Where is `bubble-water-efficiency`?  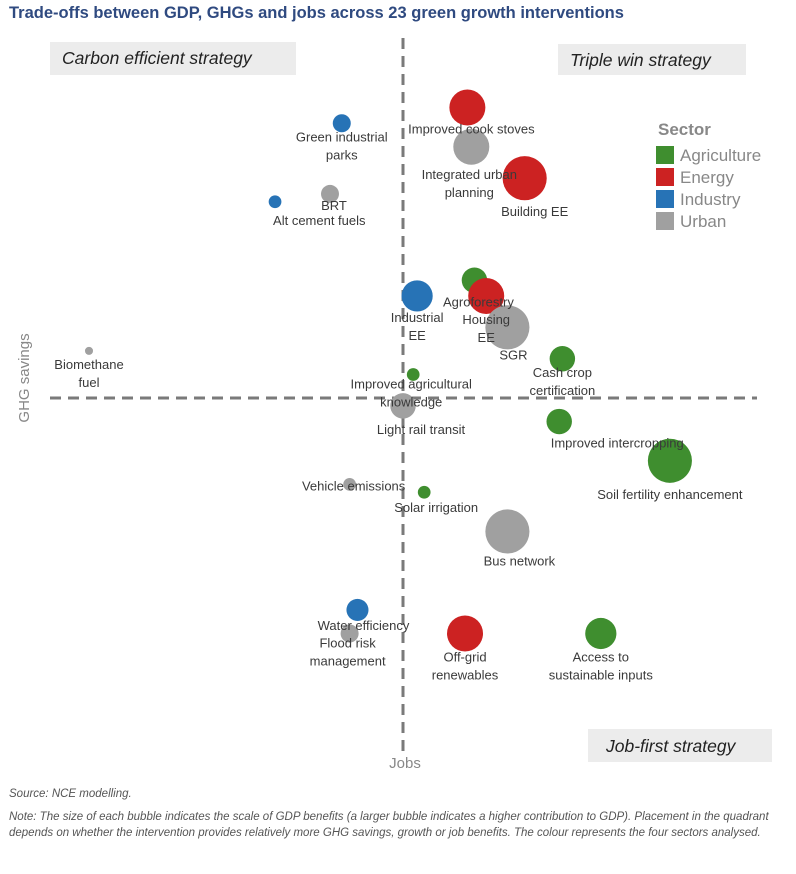 bubble-water-efficiency is located at coordinates (357, 609).